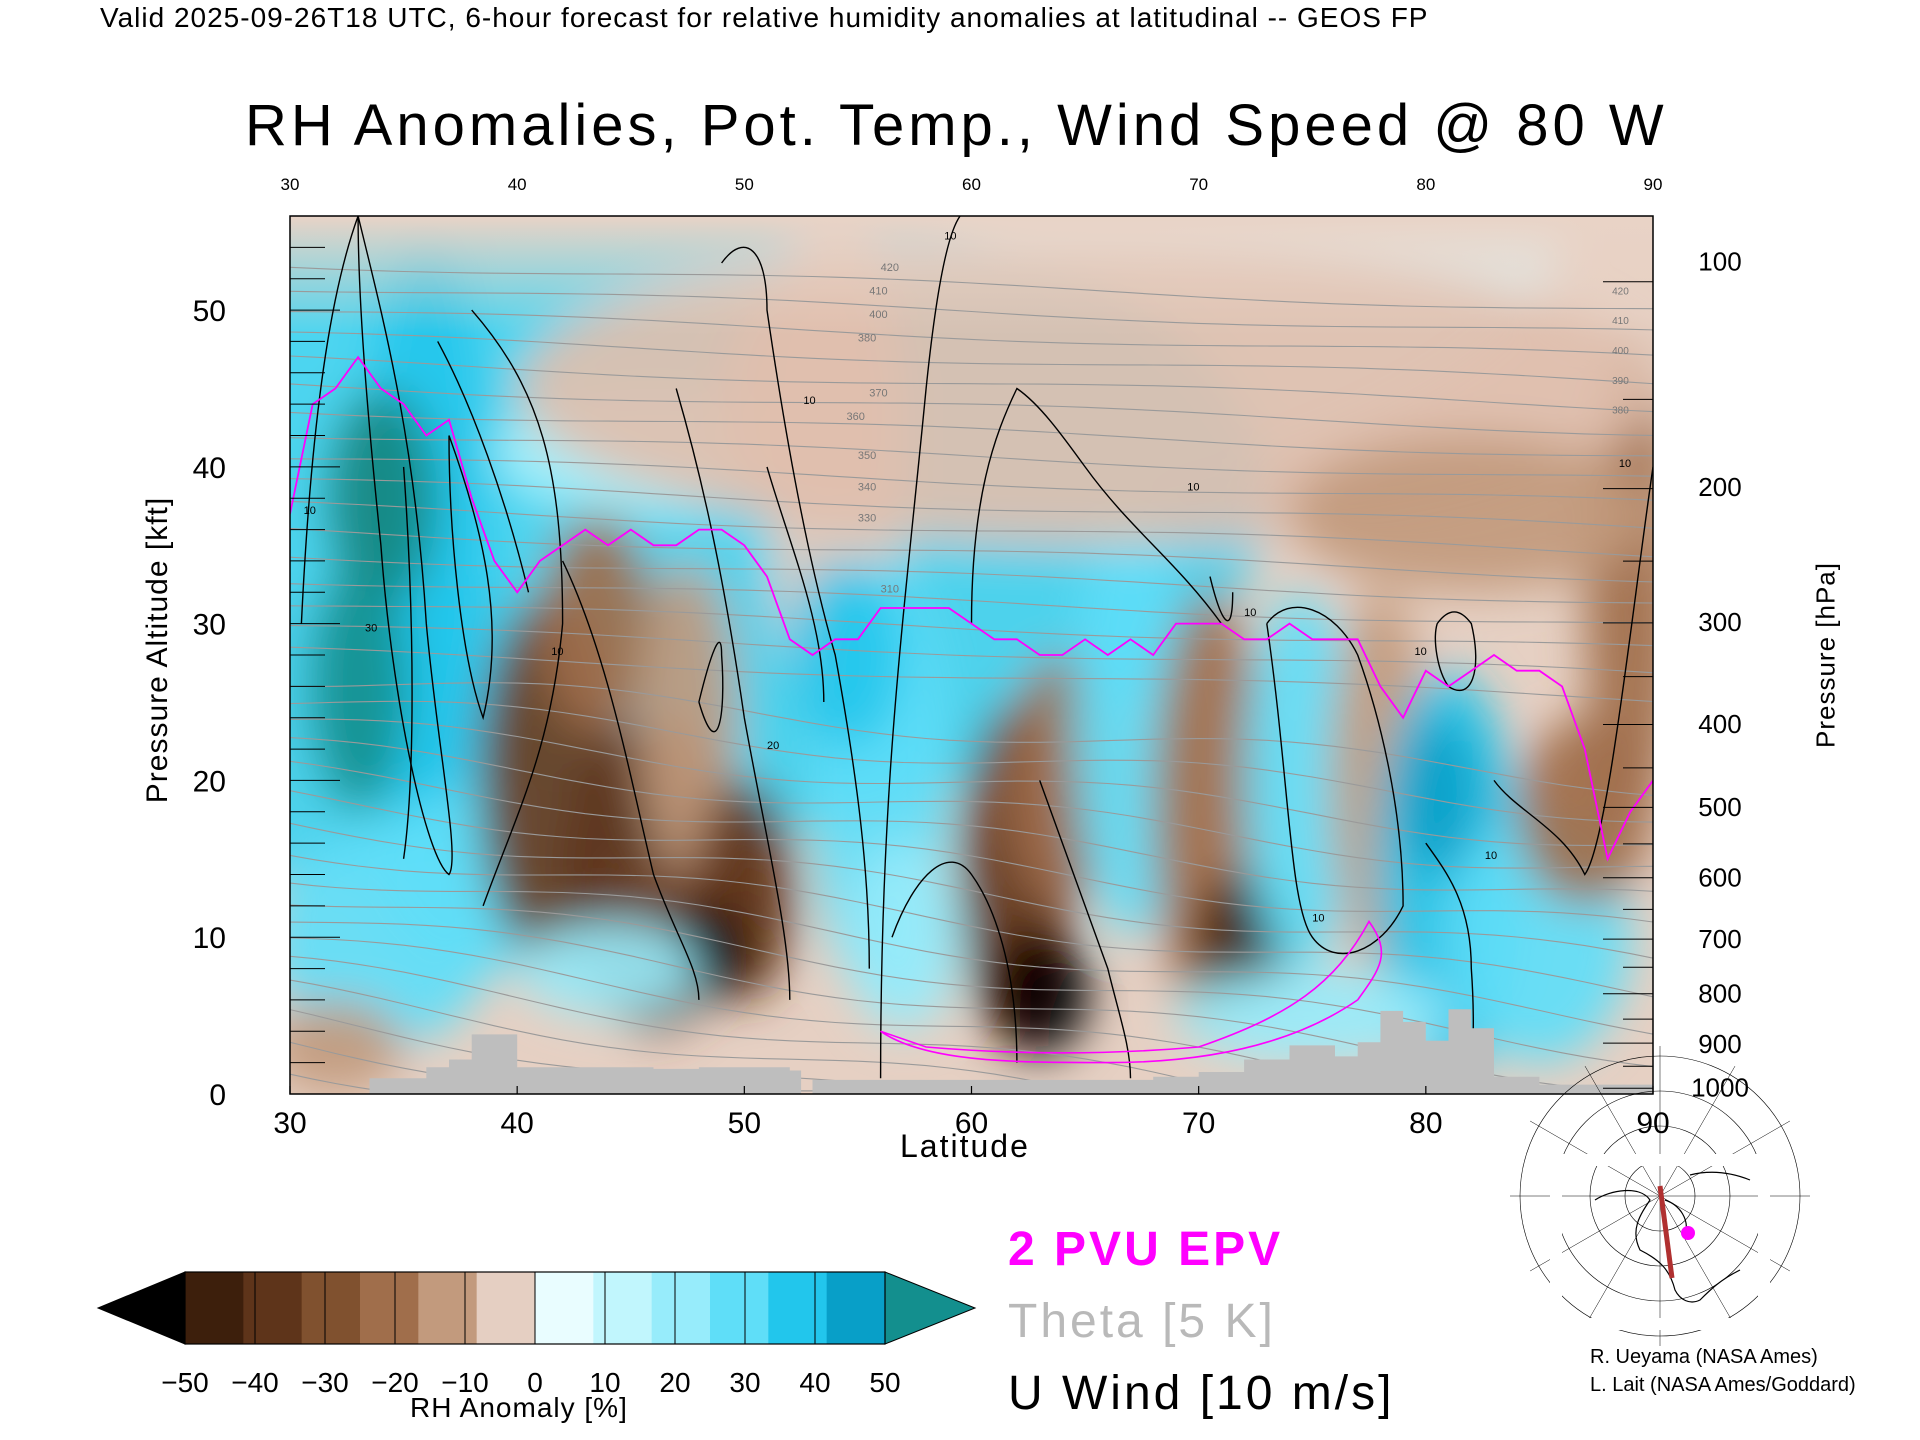 The height and width of the screenshot is (1440, 1920). What do you see at coordinates (856, 417) in the screenshot?
I see `theta-contour-label: 360` at bounding box center [856, 417].